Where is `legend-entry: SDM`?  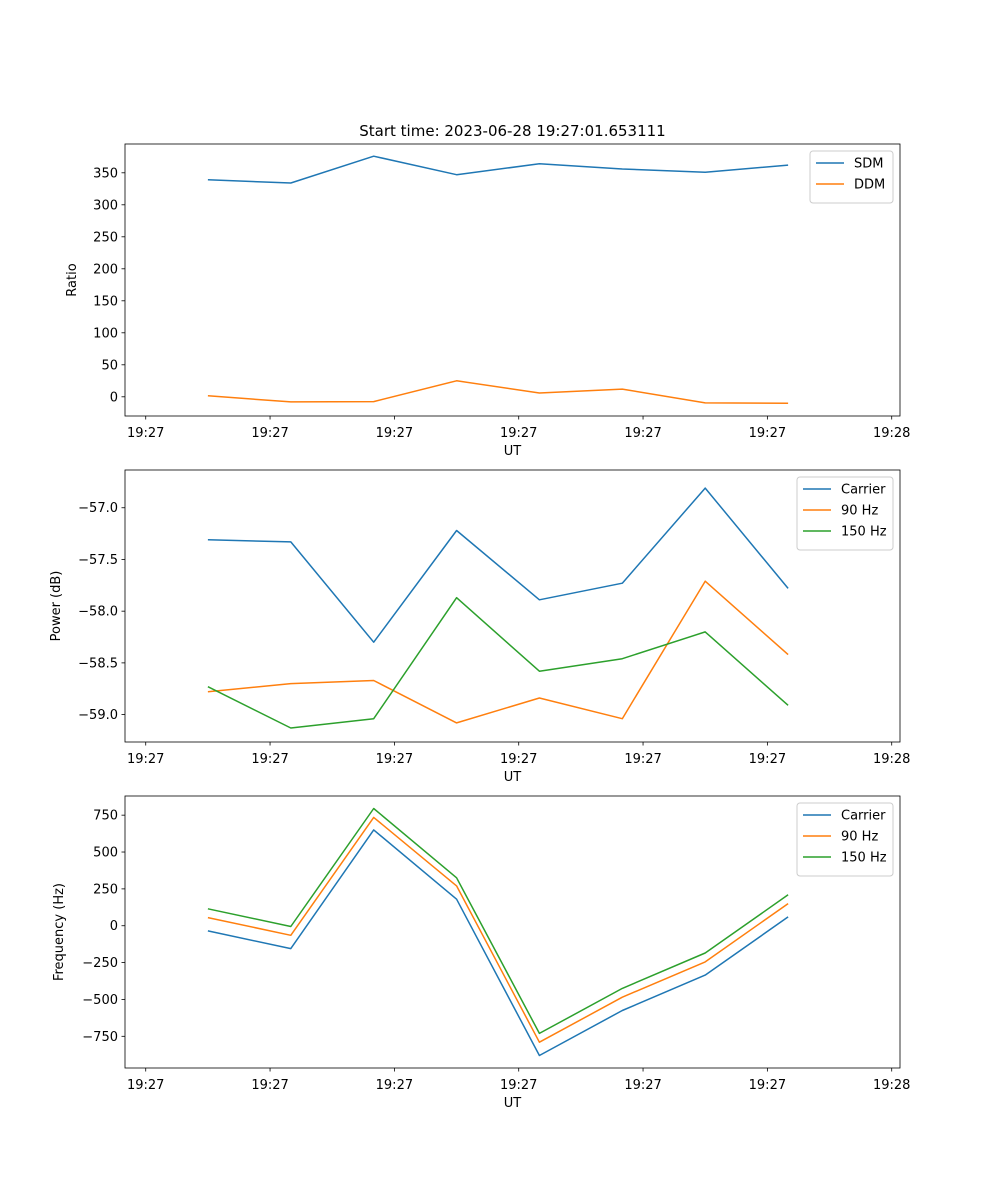 legend-entry: SDM is located at coordinates (868, 164).